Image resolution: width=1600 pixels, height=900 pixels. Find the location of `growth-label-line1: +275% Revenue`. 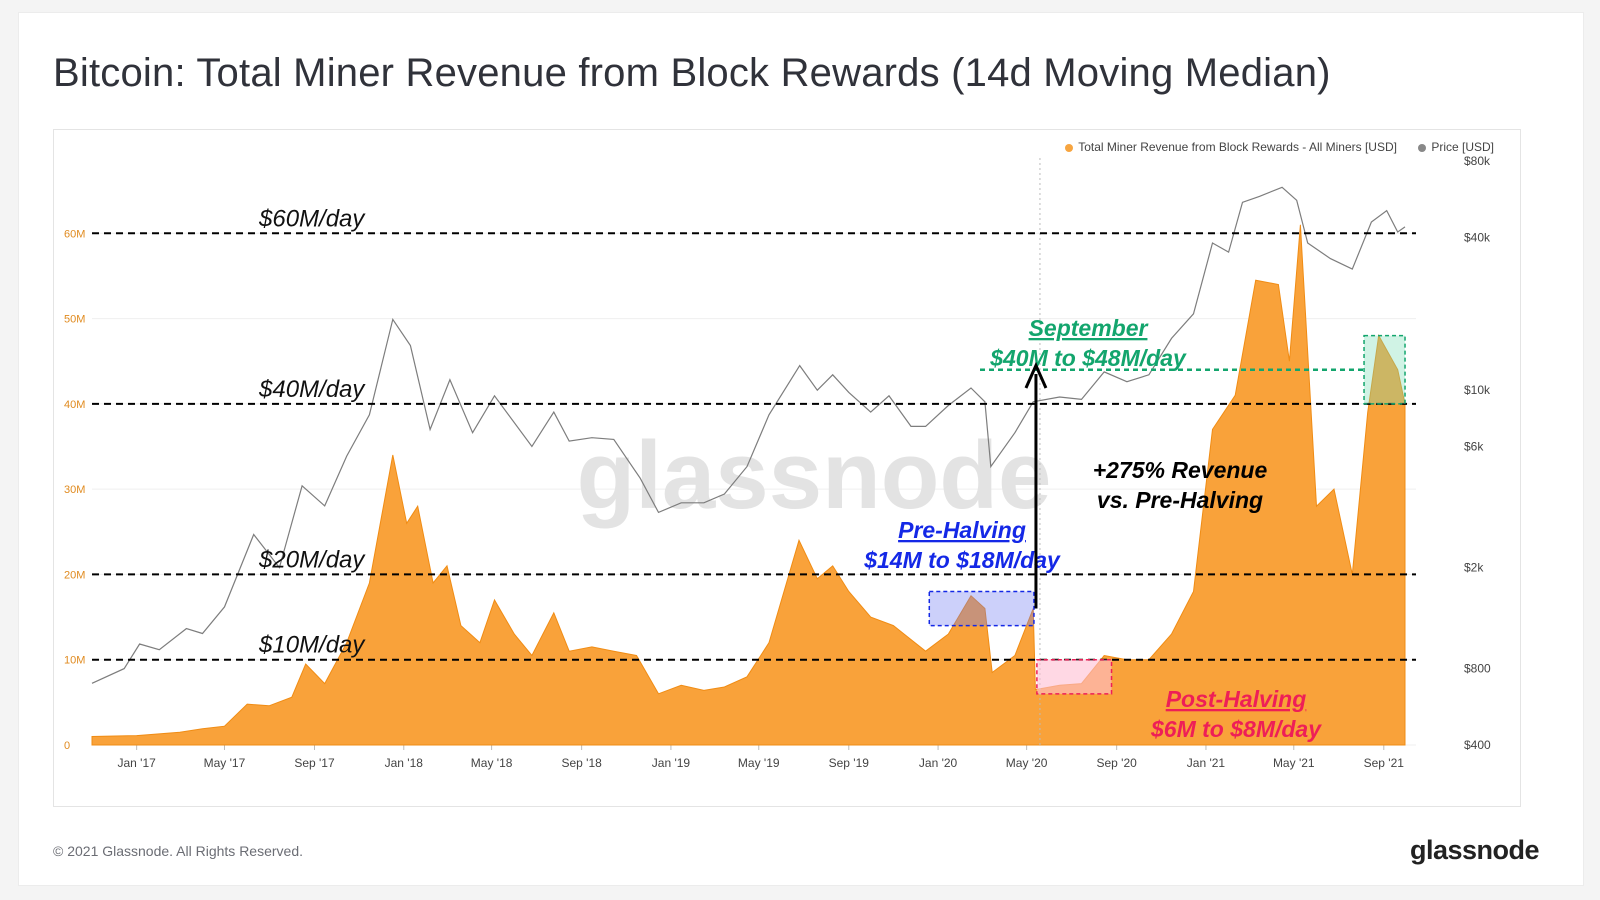

growth-label-line1: +275% Revenue is located at coordinates (1180, 470).